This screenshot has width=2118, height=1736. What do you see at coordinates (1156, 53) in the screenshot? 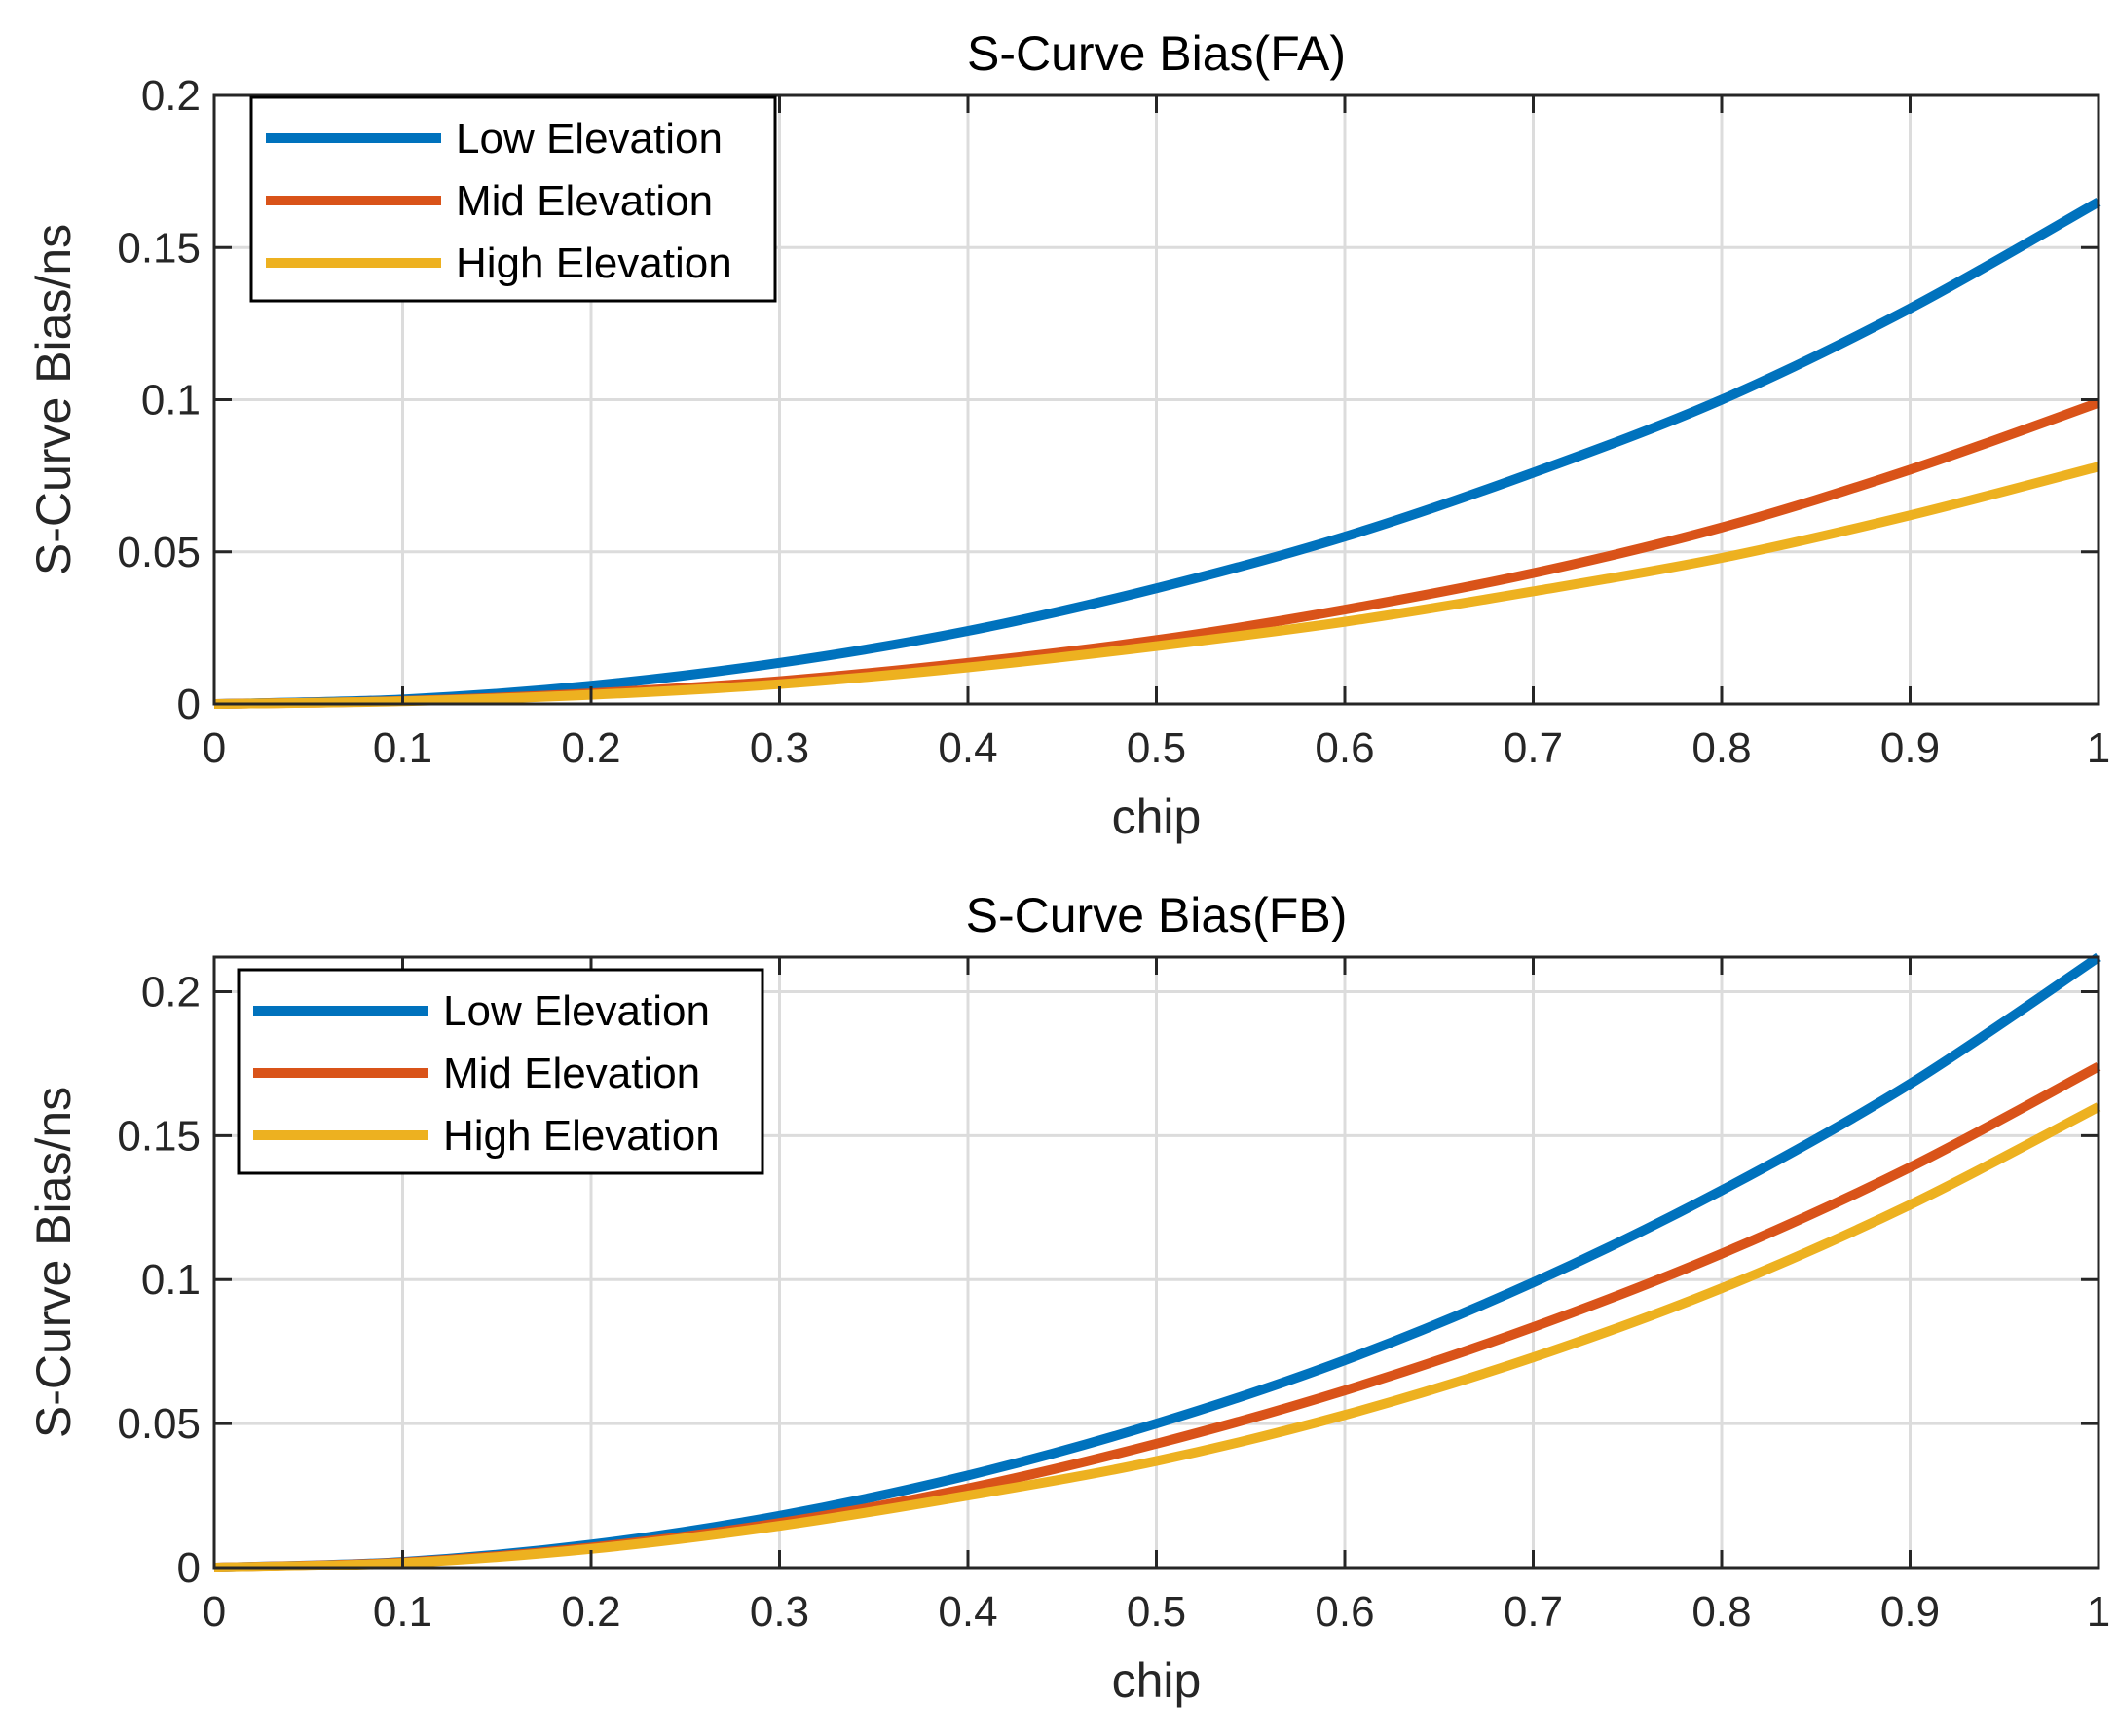
I see `chart-title: S-Curve Bias(FA)` at bounding box center [1156, 53].